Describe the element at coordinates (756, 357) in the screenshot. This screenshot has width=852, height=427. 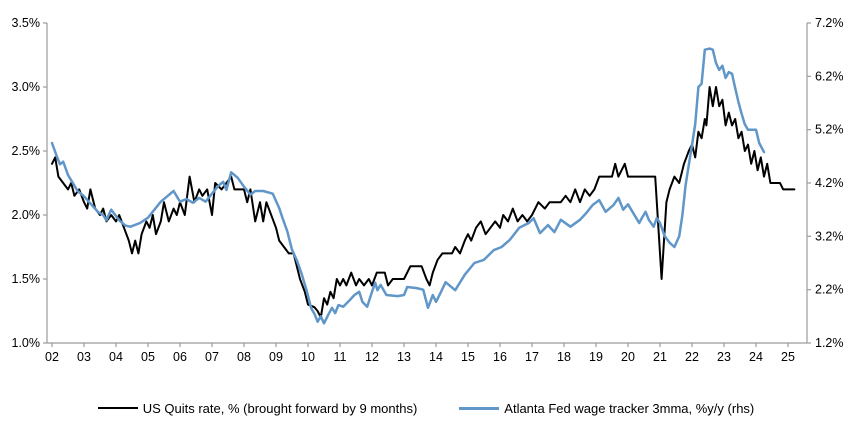
I see `x-axis-tick-label: 24` at that location.